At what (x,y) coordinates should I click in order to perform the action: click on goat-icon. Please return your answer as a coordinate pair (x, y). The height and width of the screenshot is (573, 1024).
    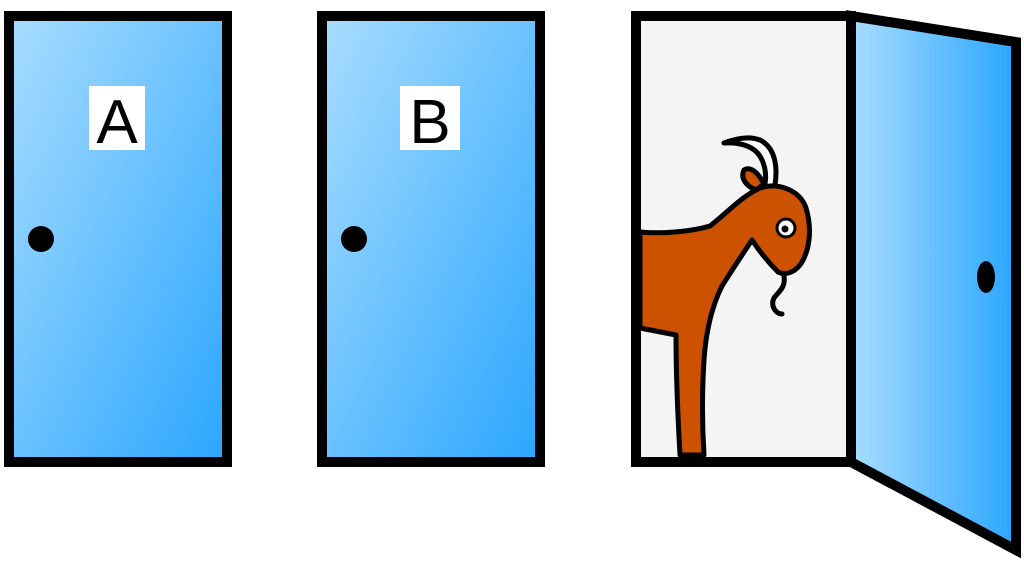
    Looking at the image, I should click on (724, 296).